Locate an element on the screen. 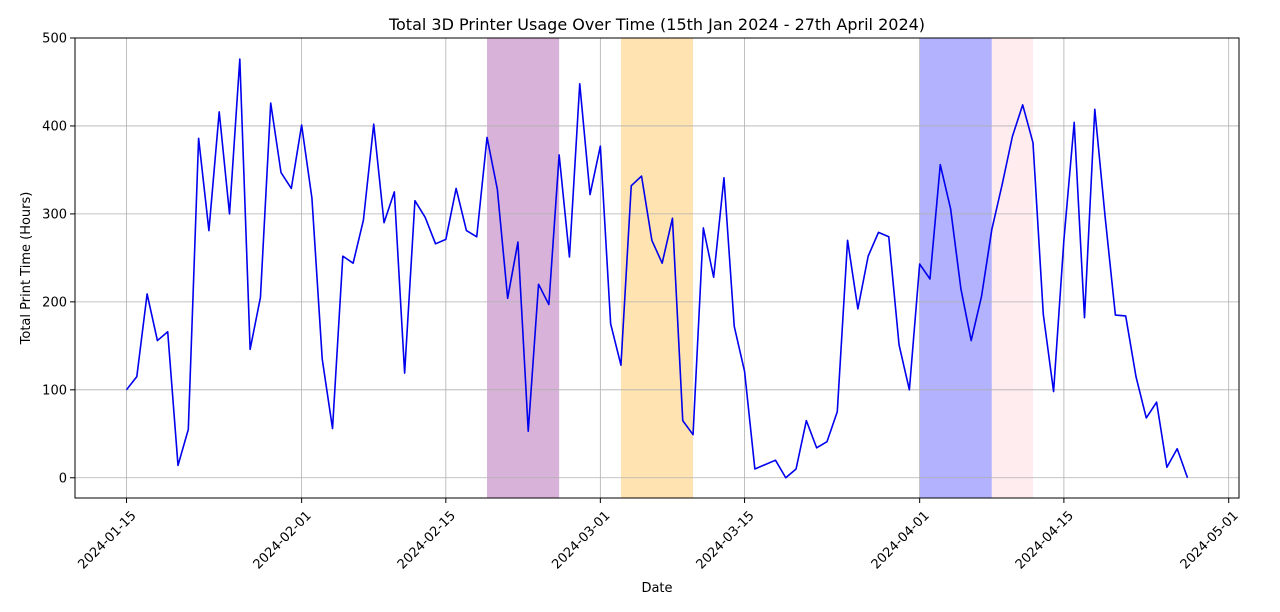  x-tick-label: 2024-03-01 is located at coordinates (581, 540).